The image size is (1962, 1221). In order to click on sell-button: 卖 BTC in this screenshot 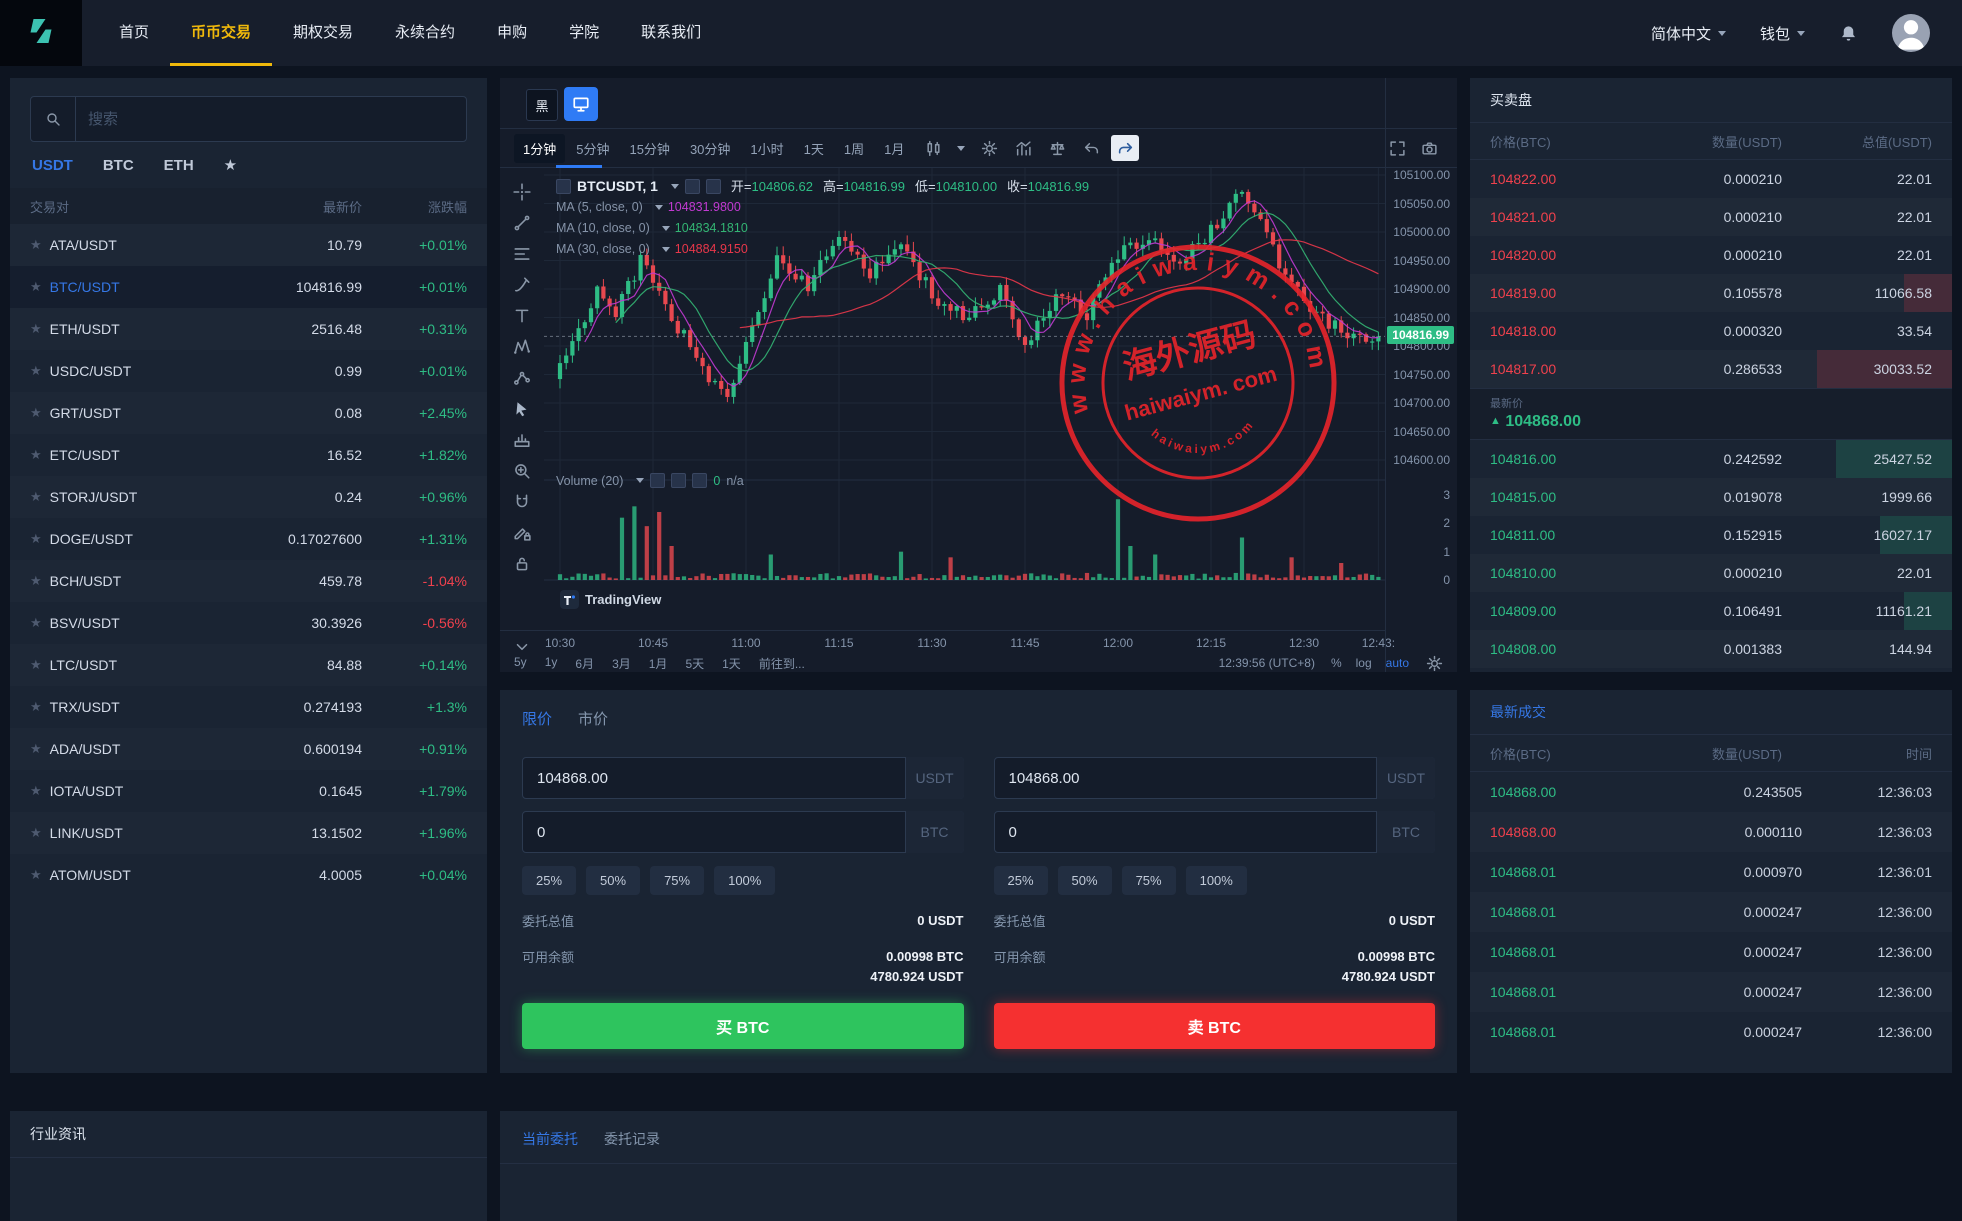, I will do `click(1214, 1026)`.